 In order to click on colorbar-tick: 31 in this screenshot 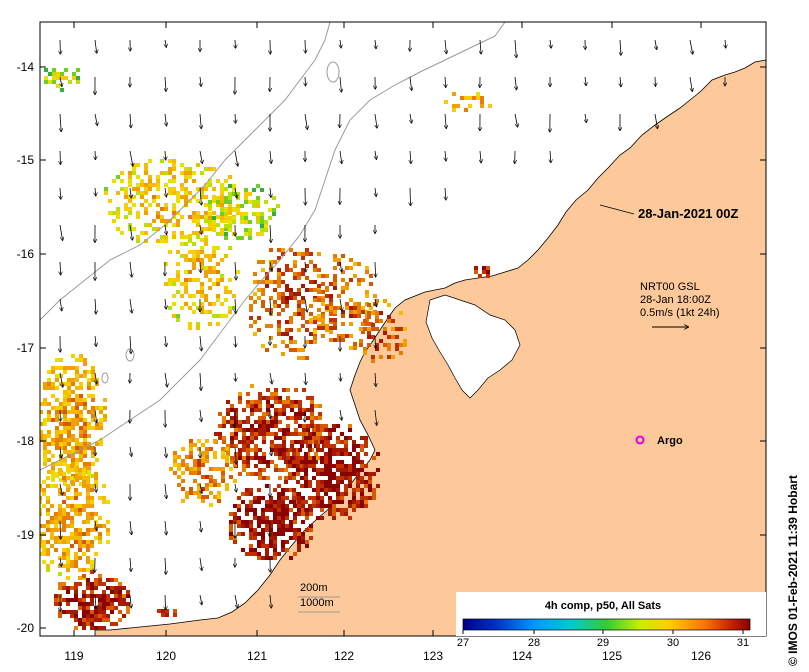, I will do `click(743, 639)`.